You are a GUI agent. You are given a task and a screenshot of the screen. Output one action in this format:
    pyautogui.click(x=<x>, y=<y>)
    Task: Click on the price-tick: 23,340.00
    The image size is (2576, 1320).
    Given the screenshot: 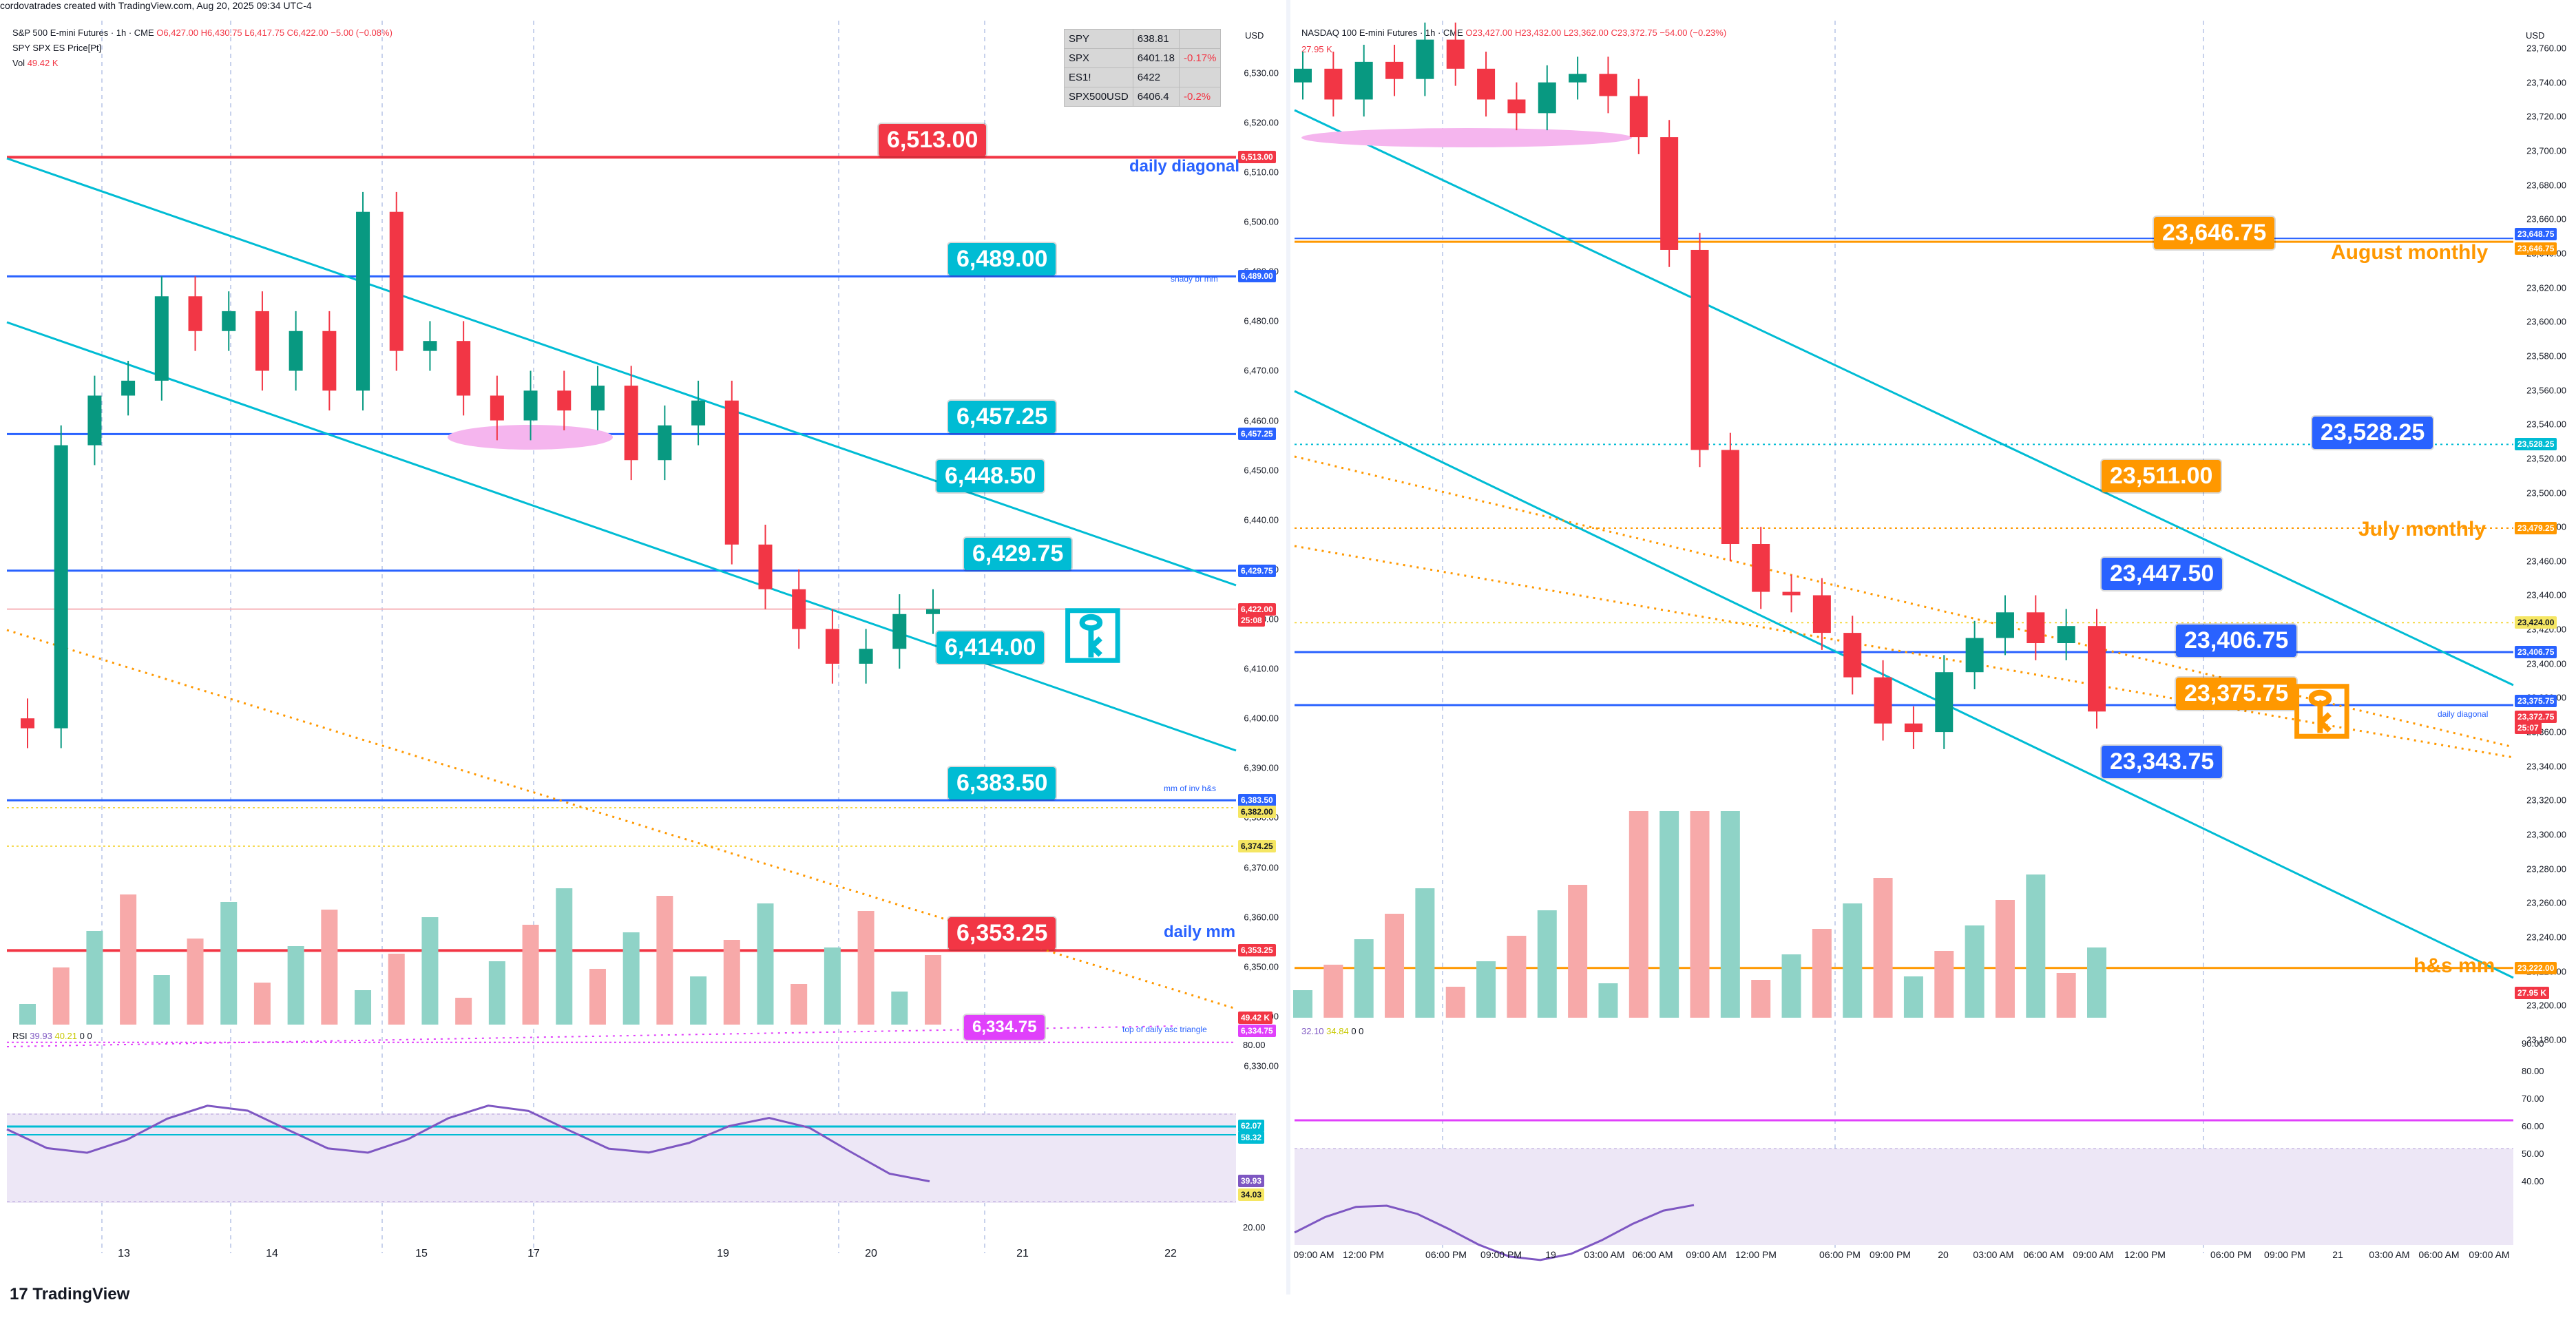 What is the action you would take?
    pyautogui.click(x=2546, y=766)
    